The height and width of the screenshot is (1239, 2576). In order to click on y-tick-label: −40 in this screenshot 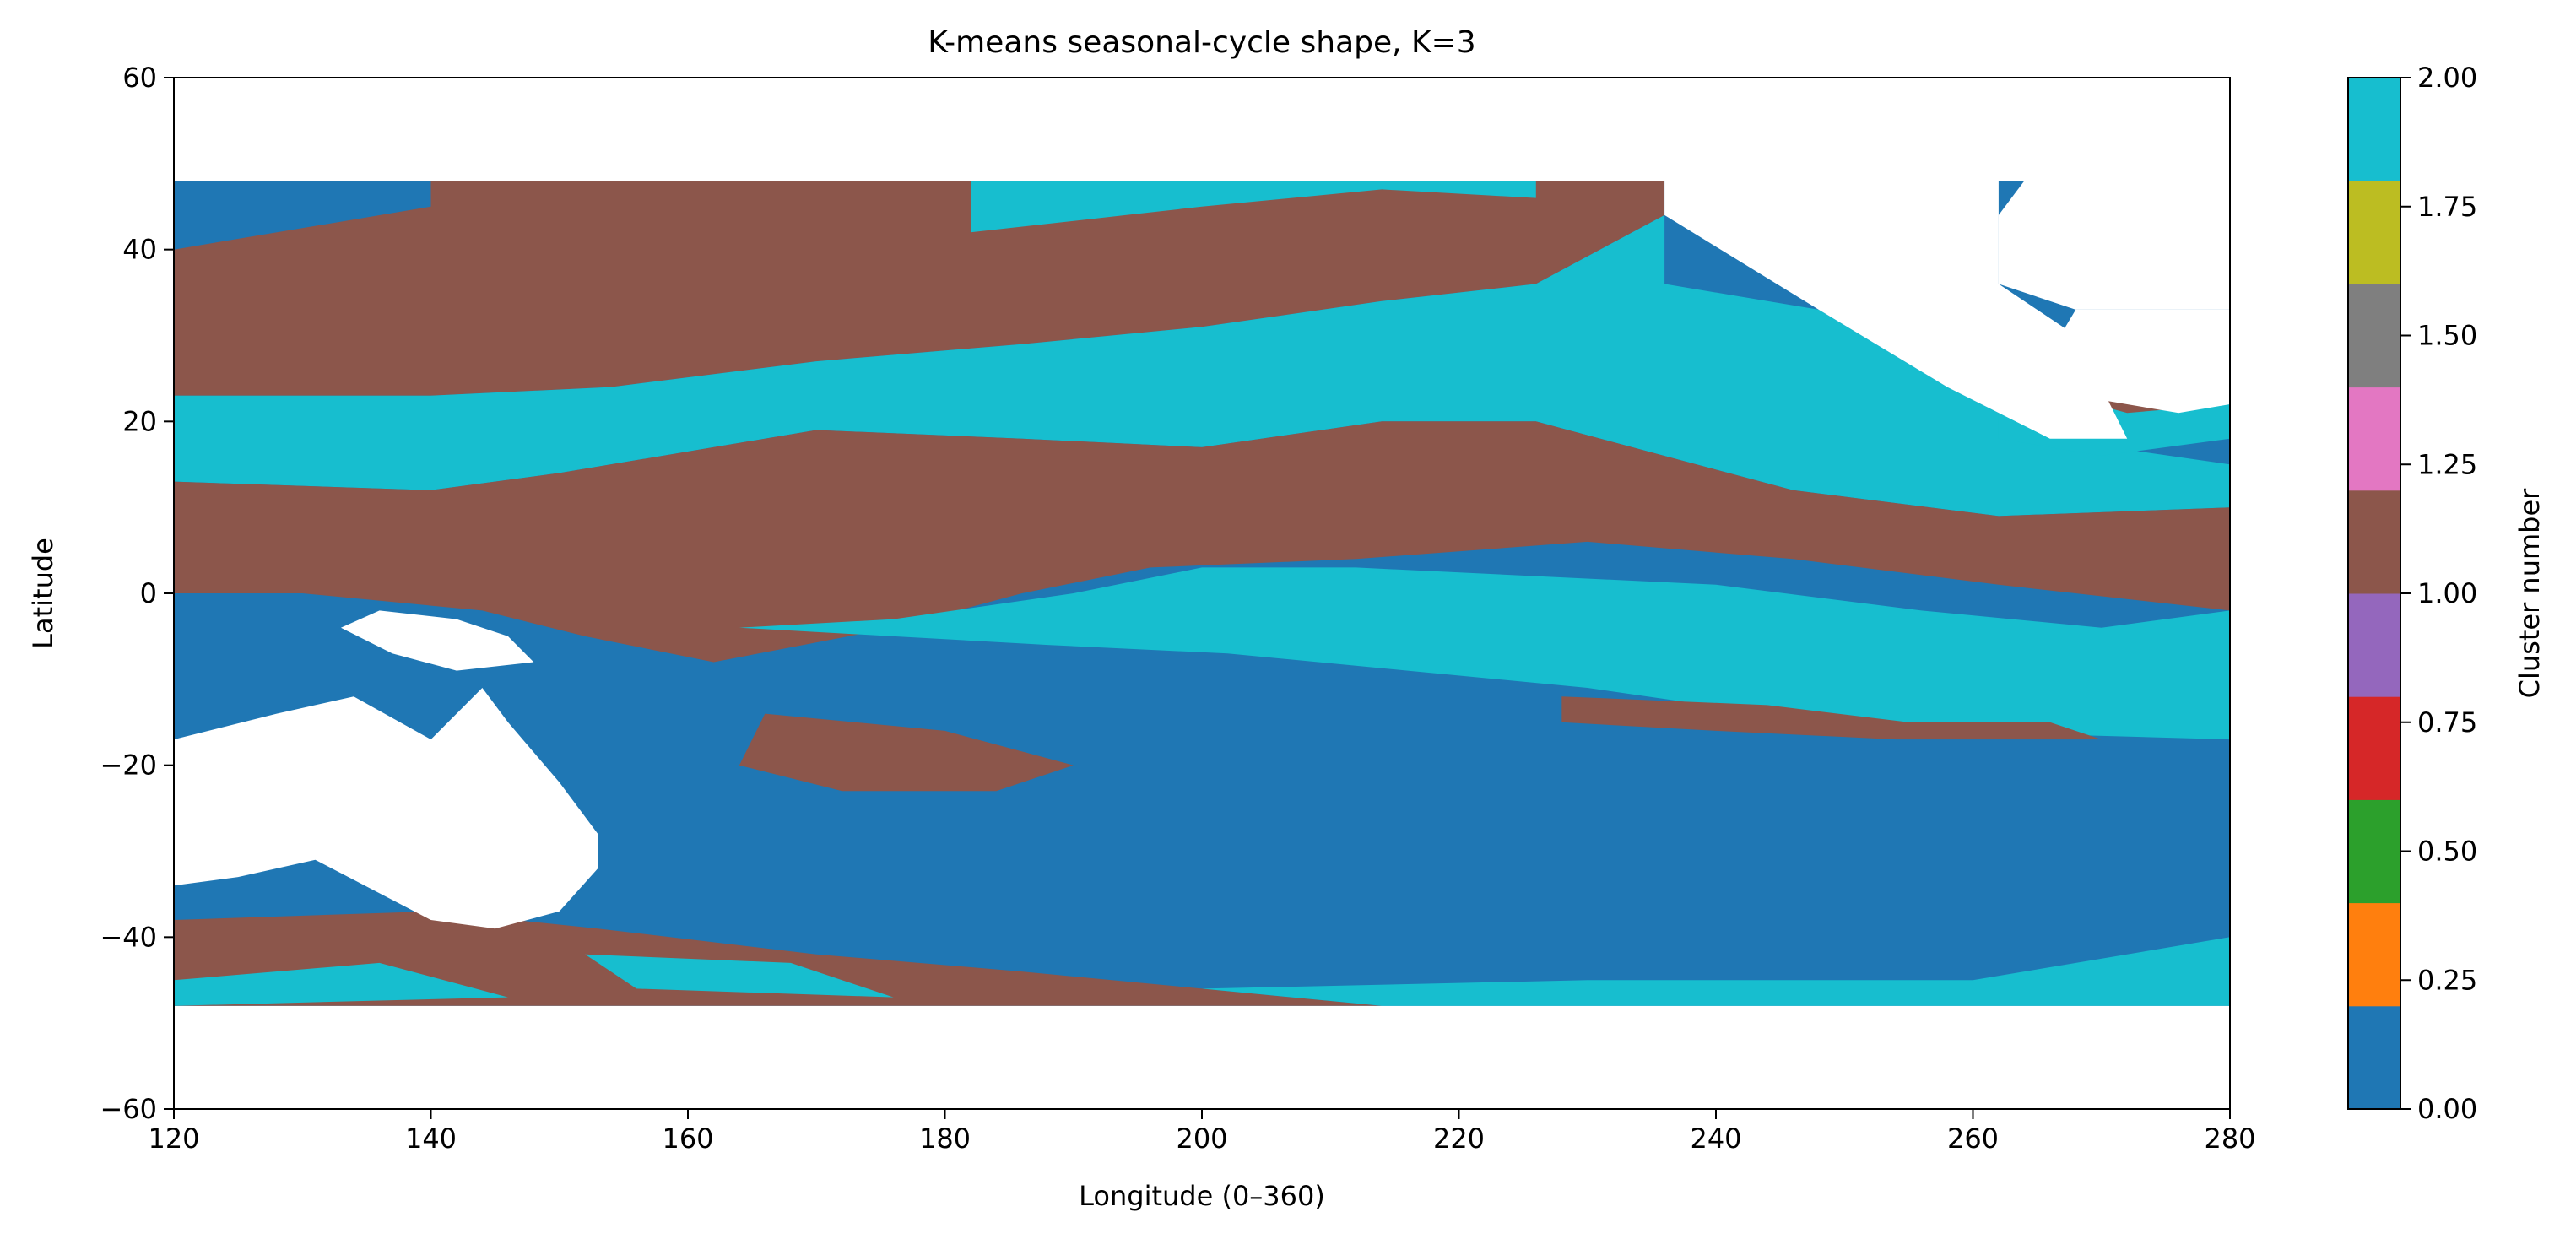, I will do `click(128, 937)`.